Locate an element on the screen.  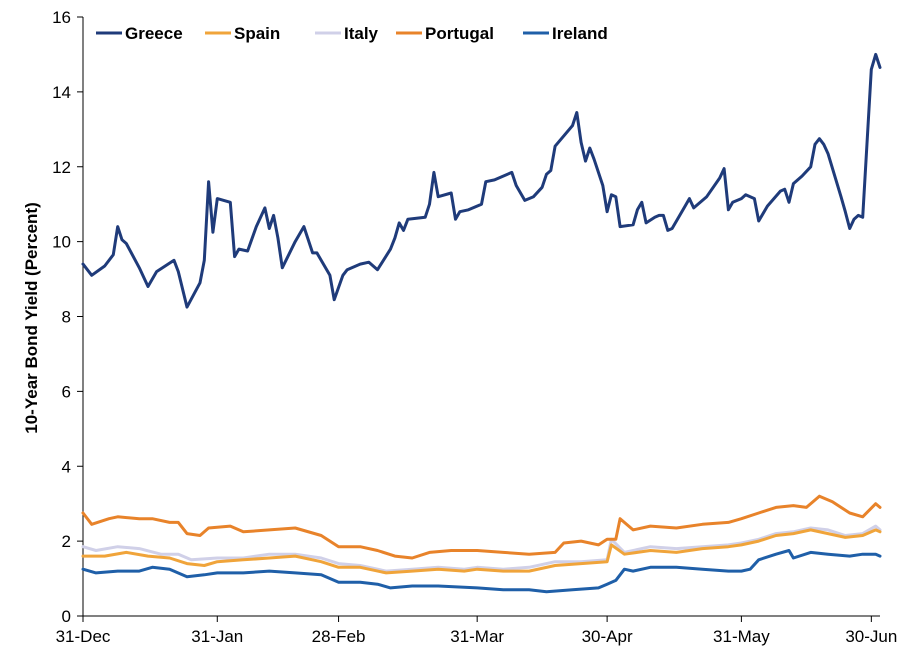
legend-item-spain: Spain is located at coordinates (242, 33).